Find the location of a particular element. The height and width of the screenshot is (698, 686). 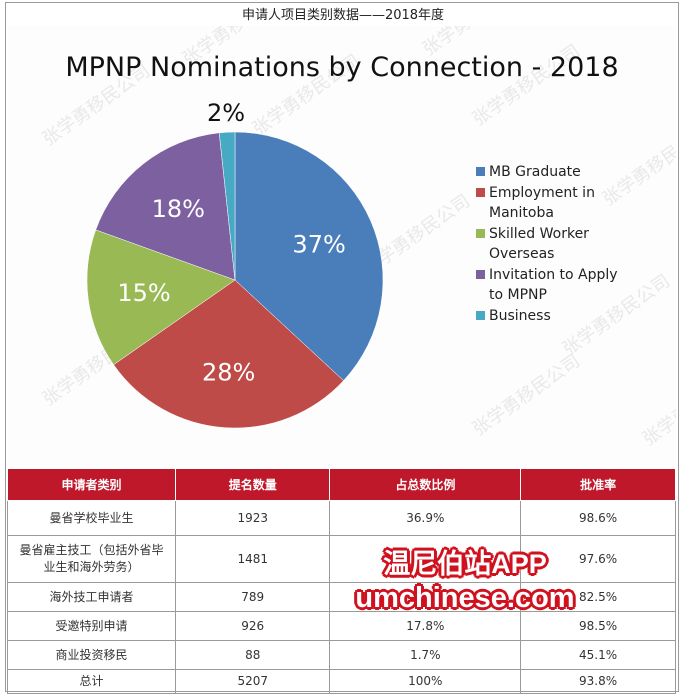

slice-label: 37% is located at coordinates (318, 244).